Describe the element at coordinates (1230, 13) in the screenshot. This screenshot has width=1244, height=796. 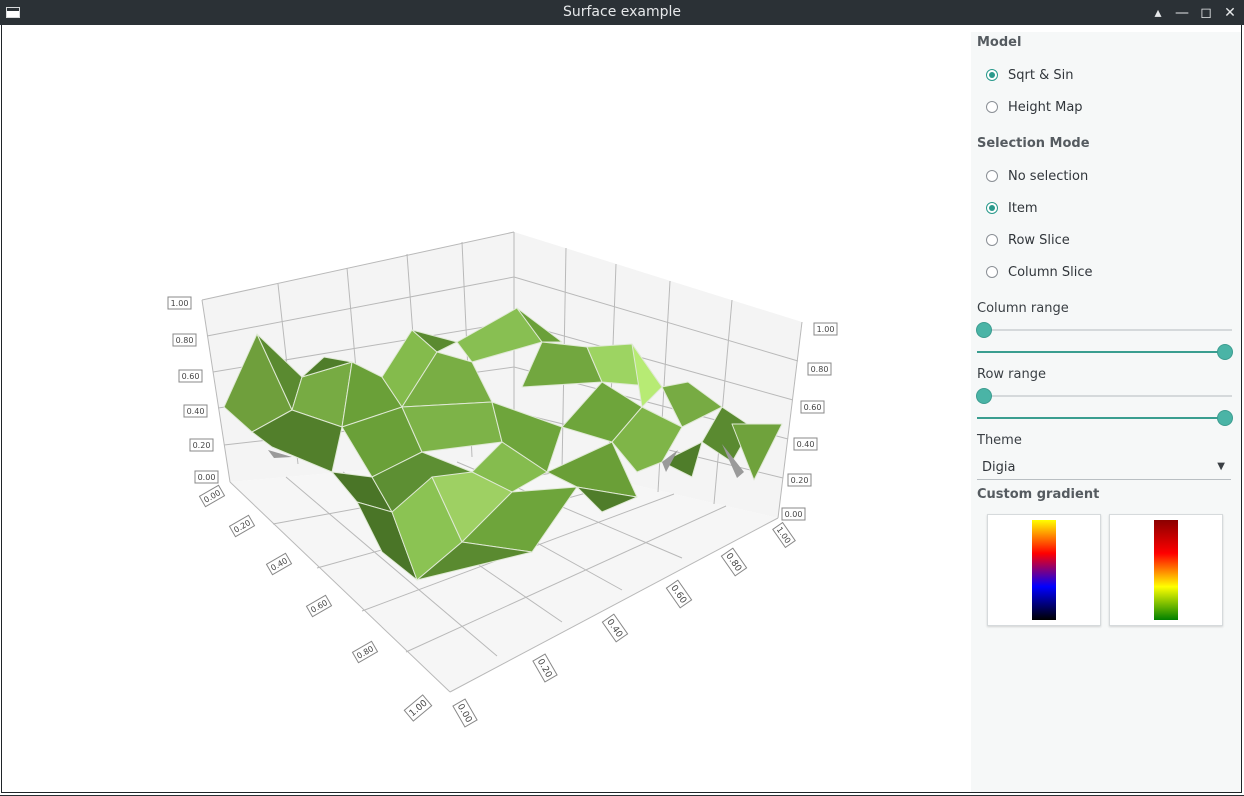
I see `close-icon: ✕` at that location.